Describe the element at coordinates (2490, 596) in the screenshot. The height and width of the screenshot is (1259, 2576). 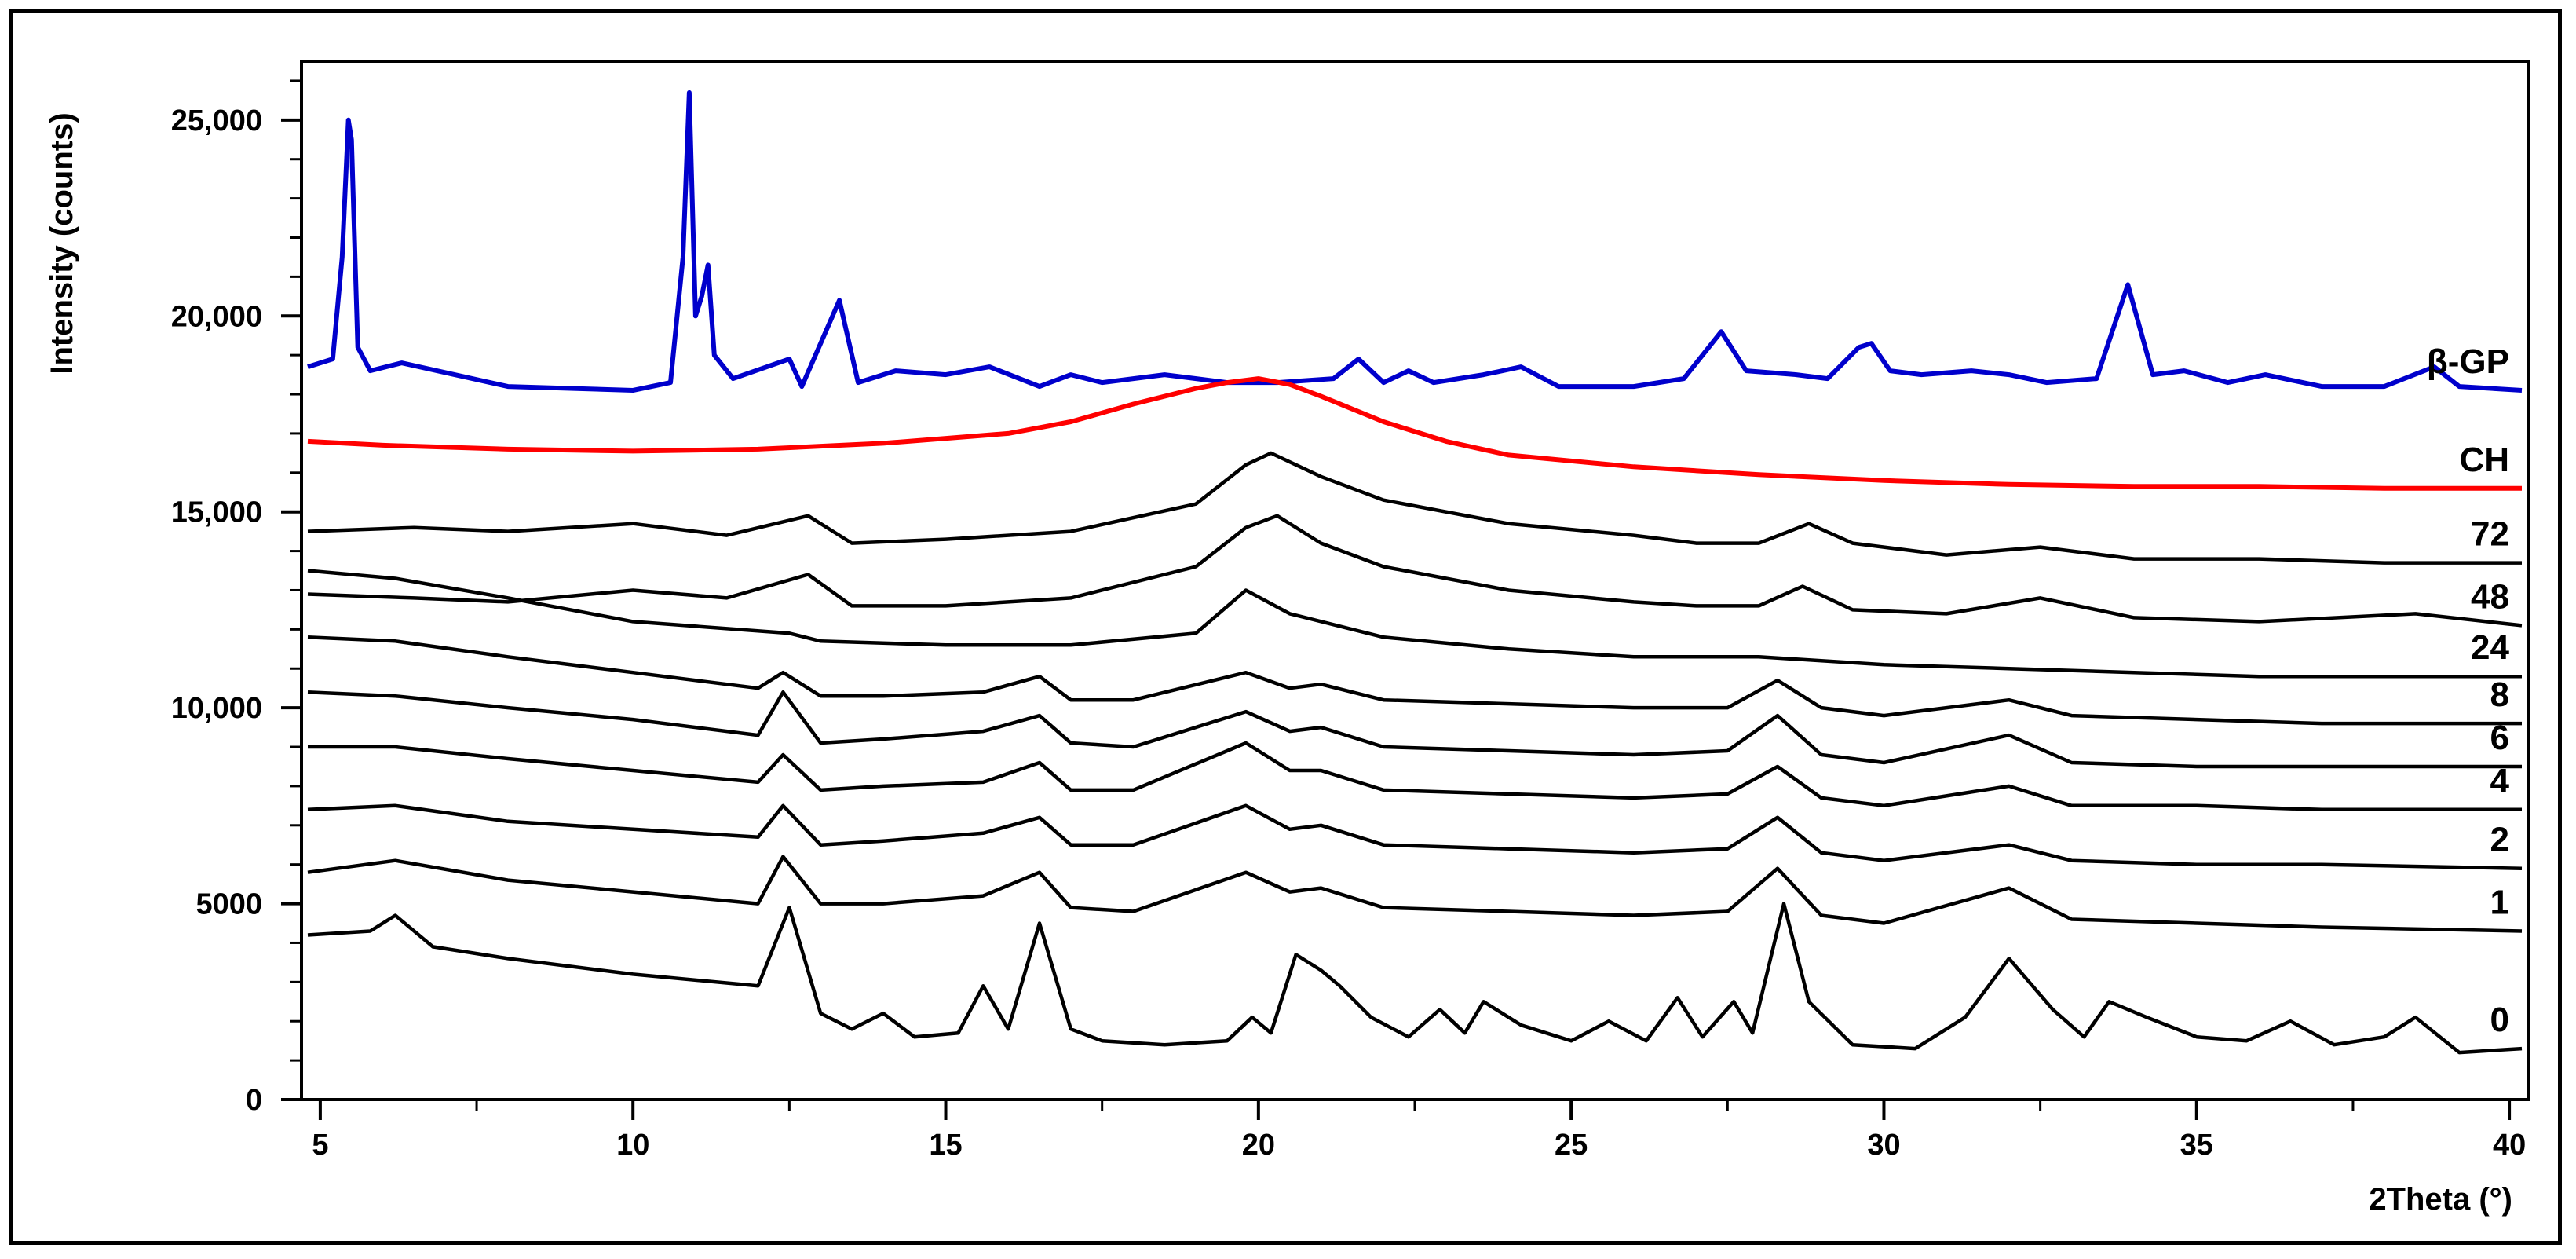
I see `series-label: 48` at that location.